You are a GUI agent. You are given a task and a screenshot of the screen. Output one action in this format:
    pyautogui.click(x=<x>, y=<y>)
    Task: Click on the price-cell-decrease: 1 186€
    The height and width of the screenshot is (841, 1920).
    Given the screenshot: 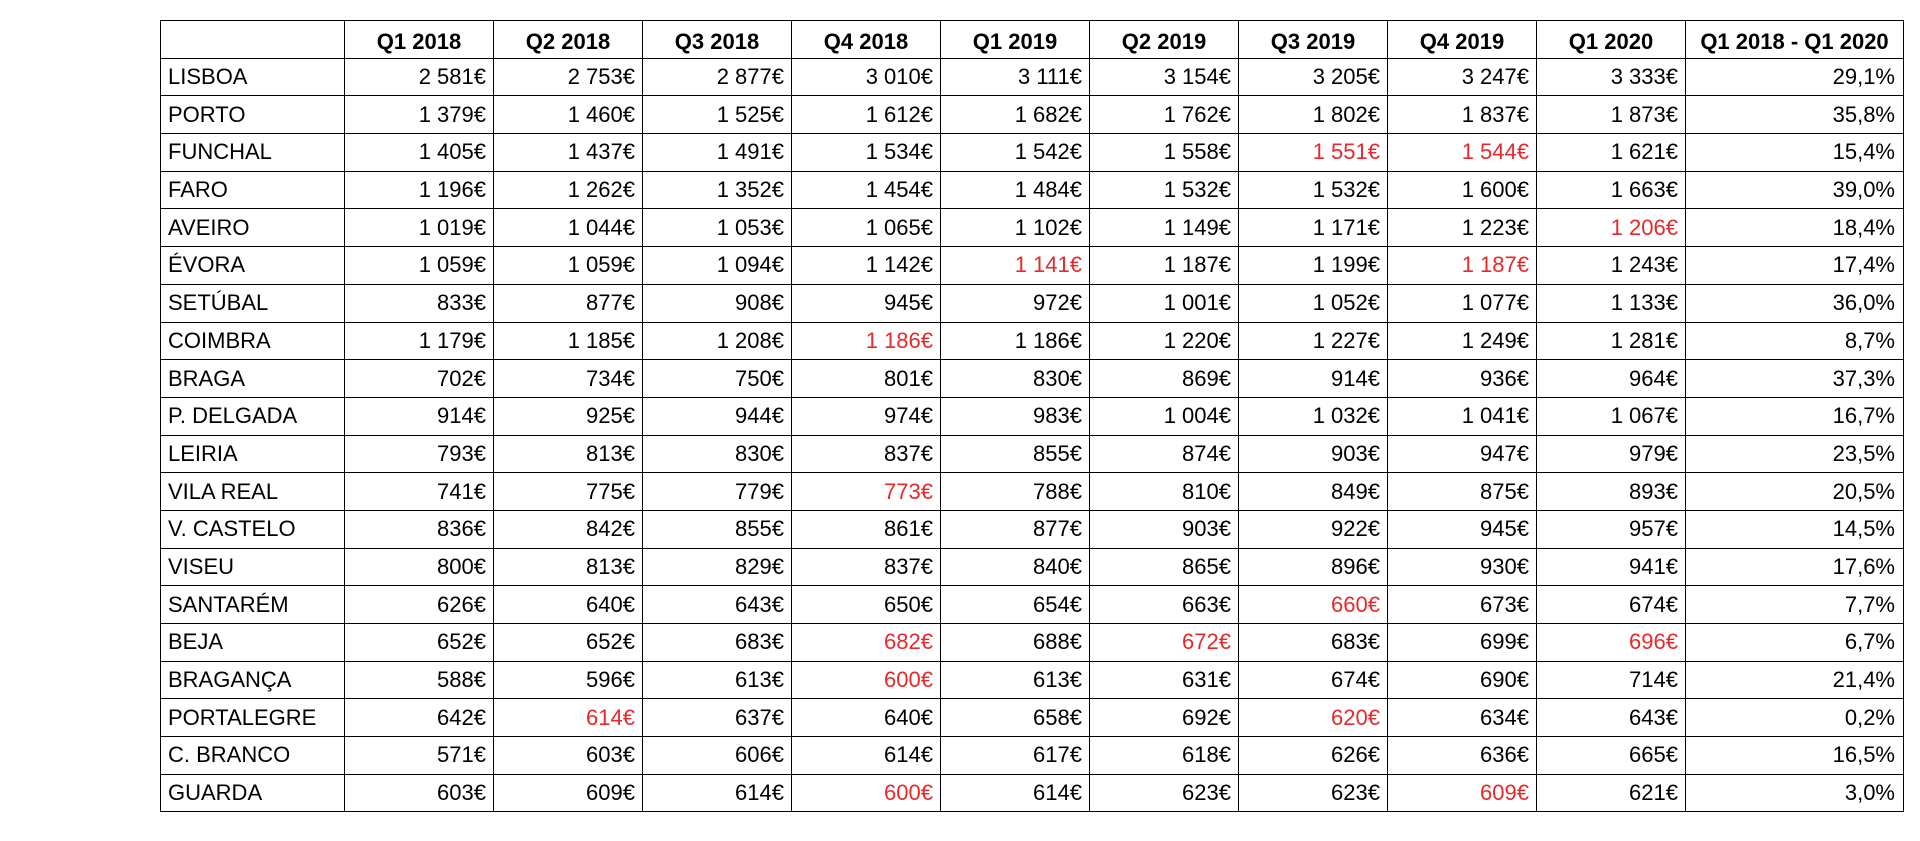 What is the action you would take?
    pyautogui.click(x=866, y=341)
    